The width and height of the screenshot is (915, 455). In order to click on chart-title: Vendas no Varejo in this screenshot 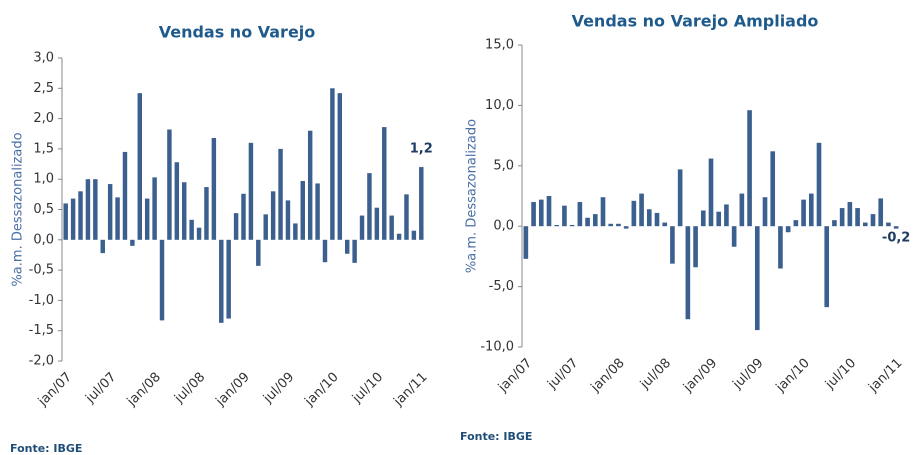, I will do `click(237, 32)`.